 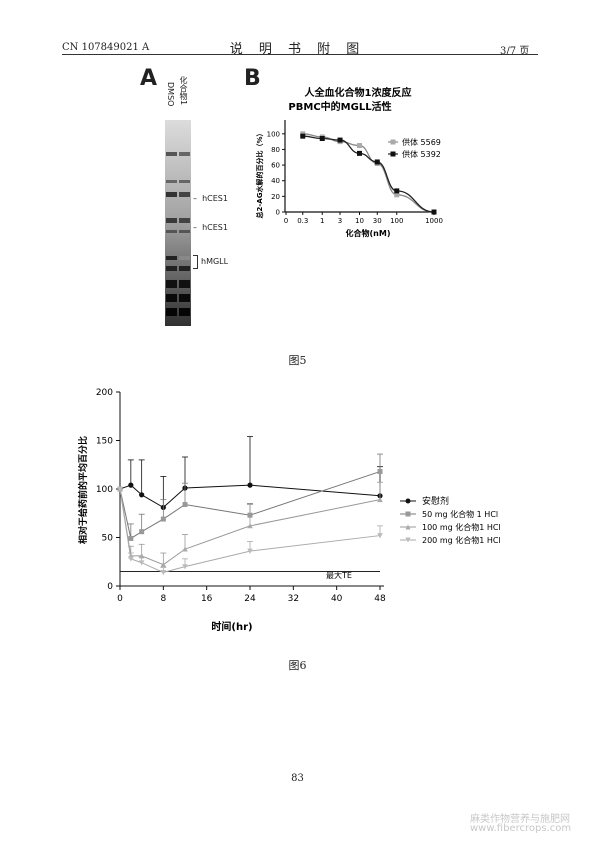 What do you see at coordinates (286, 221) in the screenshot?
I see `chart-b-x-tick-label: 0` at bounding box center [286, 221].